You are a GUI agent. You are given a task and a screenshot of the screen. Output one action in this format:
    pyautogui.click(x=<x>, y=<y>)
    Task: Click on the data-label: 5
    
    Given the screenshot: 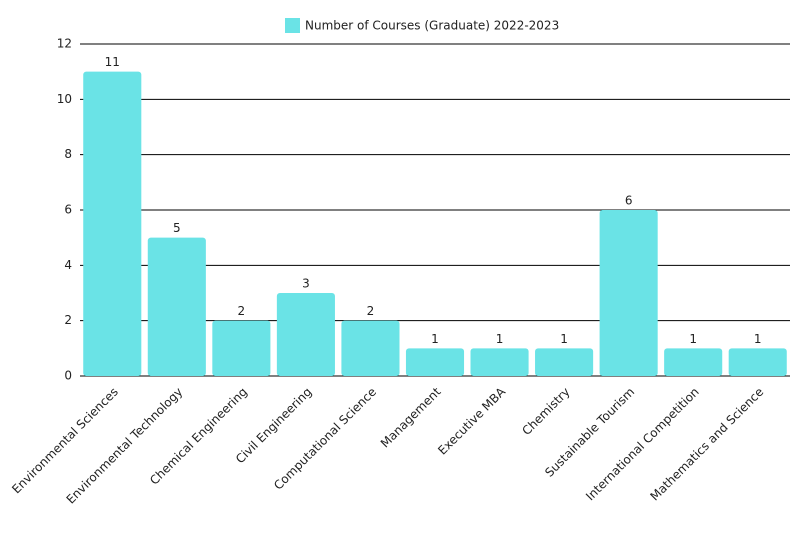 What is the action you would take?
    pyautogui.click(x=177, y=228)
    